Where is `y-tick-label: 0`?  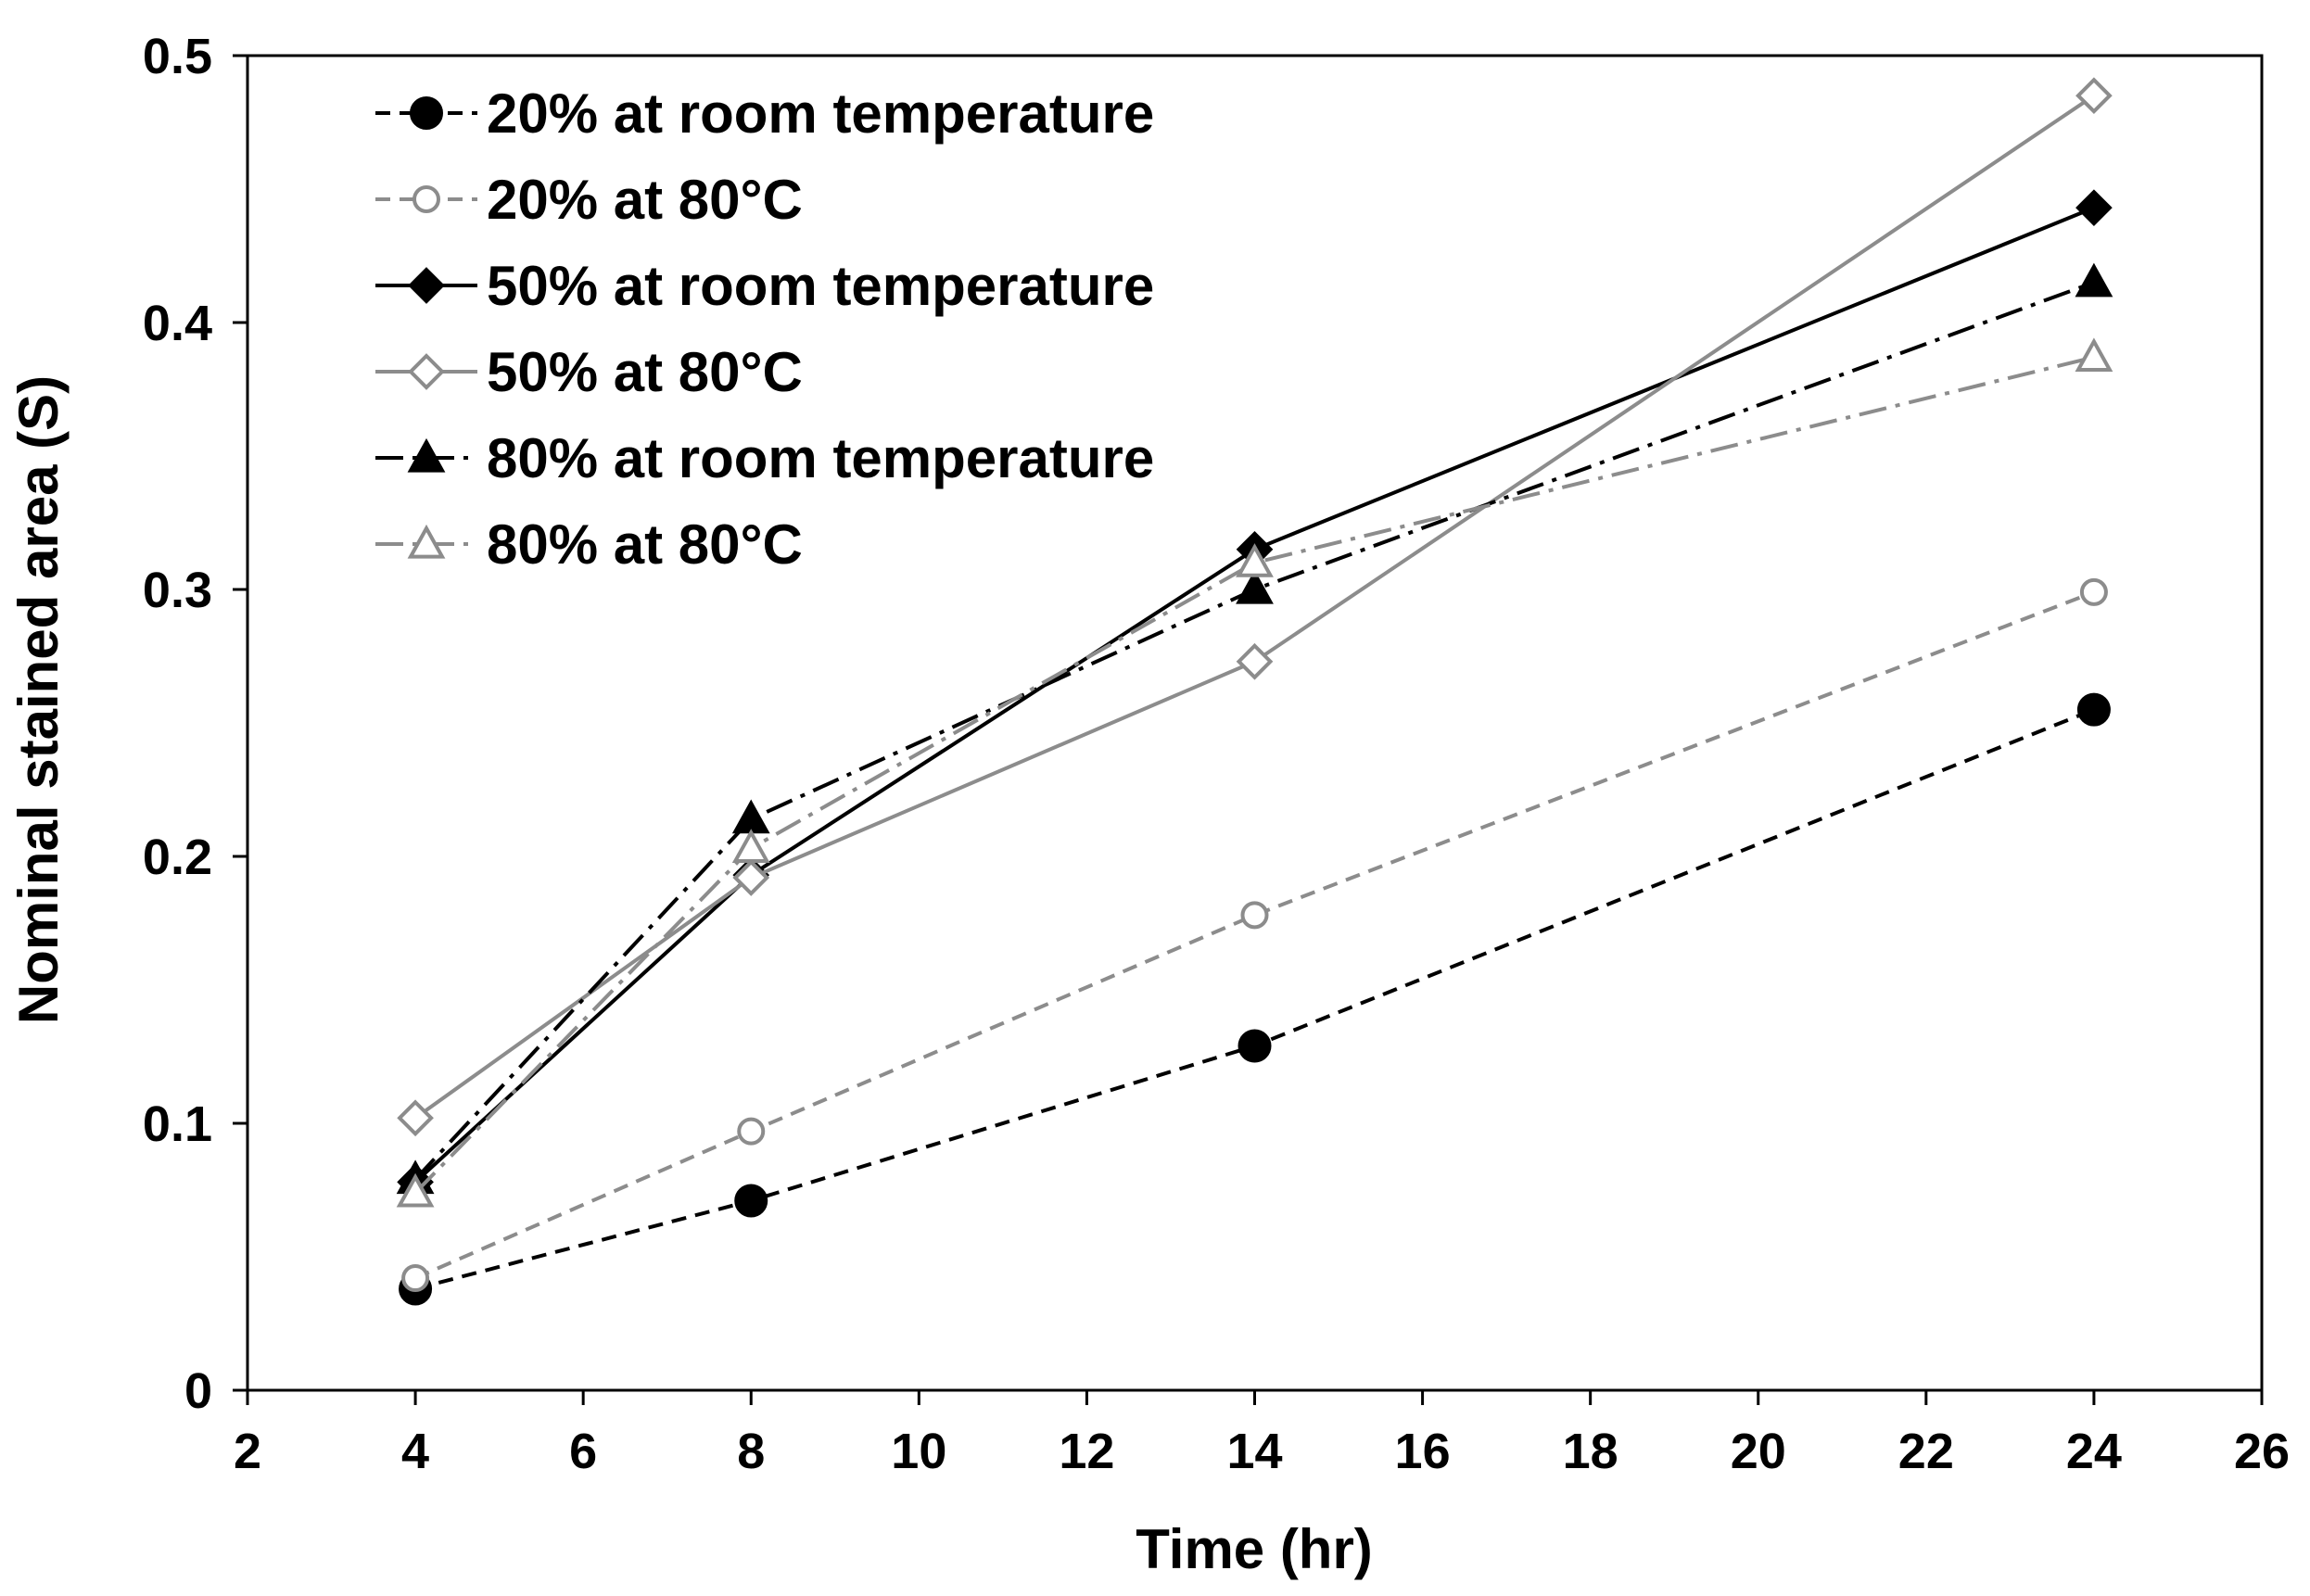
y-tick-label: 0 is located at coordinates (198, 1391).